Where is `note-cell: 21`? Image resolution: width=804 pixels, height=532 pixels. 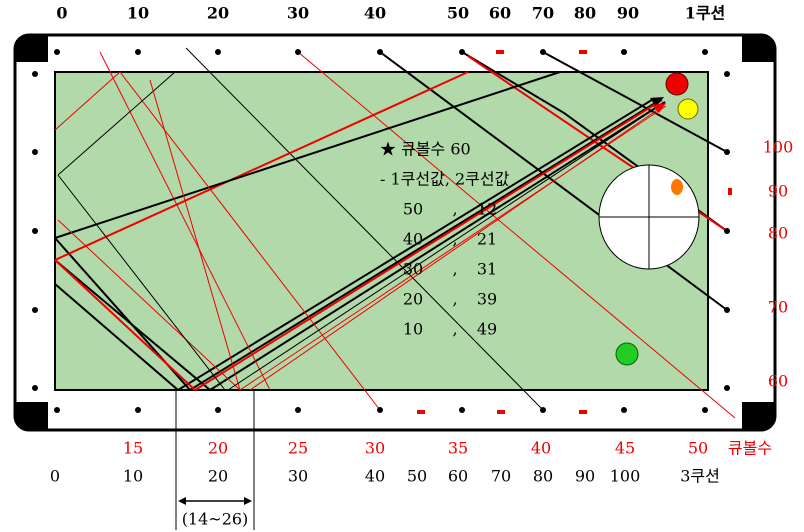
note-cell: 21 is located at coordinates (487, 239).